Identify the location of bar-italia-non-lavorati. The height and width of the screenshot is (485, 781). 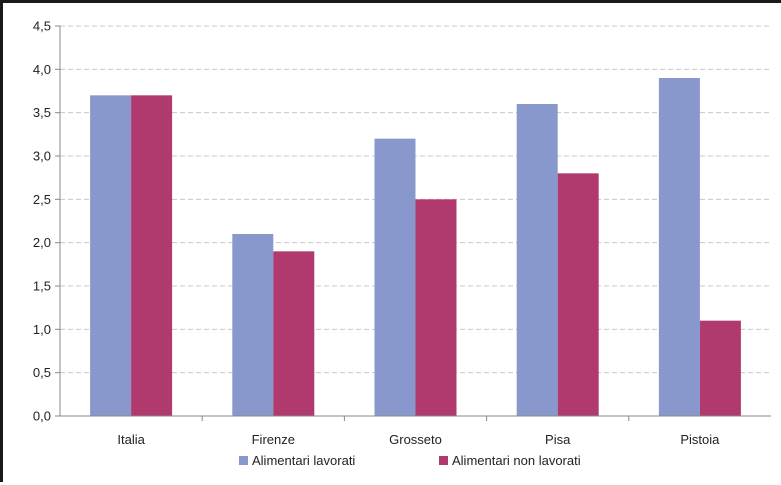
(152, 255).